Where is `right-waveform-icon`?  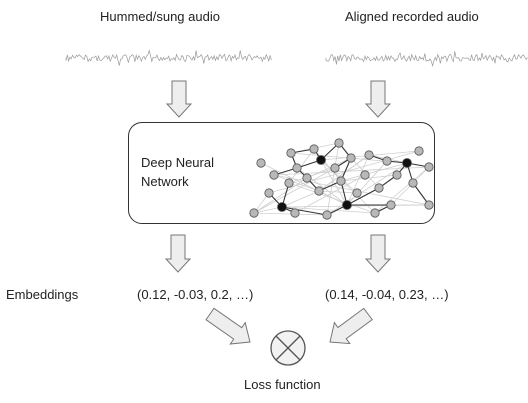
right-waveform-icon is located at coordinates (426, 59).